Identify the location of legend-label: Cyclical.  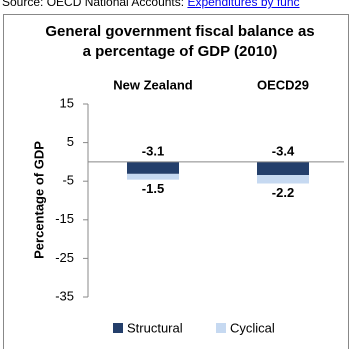
(252, 327).